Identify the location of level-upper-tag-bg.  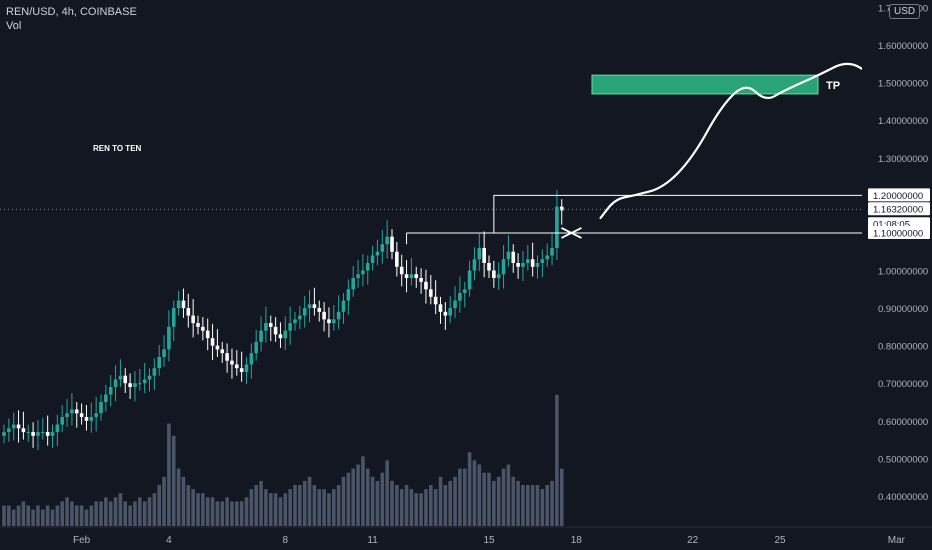
(899, 195).